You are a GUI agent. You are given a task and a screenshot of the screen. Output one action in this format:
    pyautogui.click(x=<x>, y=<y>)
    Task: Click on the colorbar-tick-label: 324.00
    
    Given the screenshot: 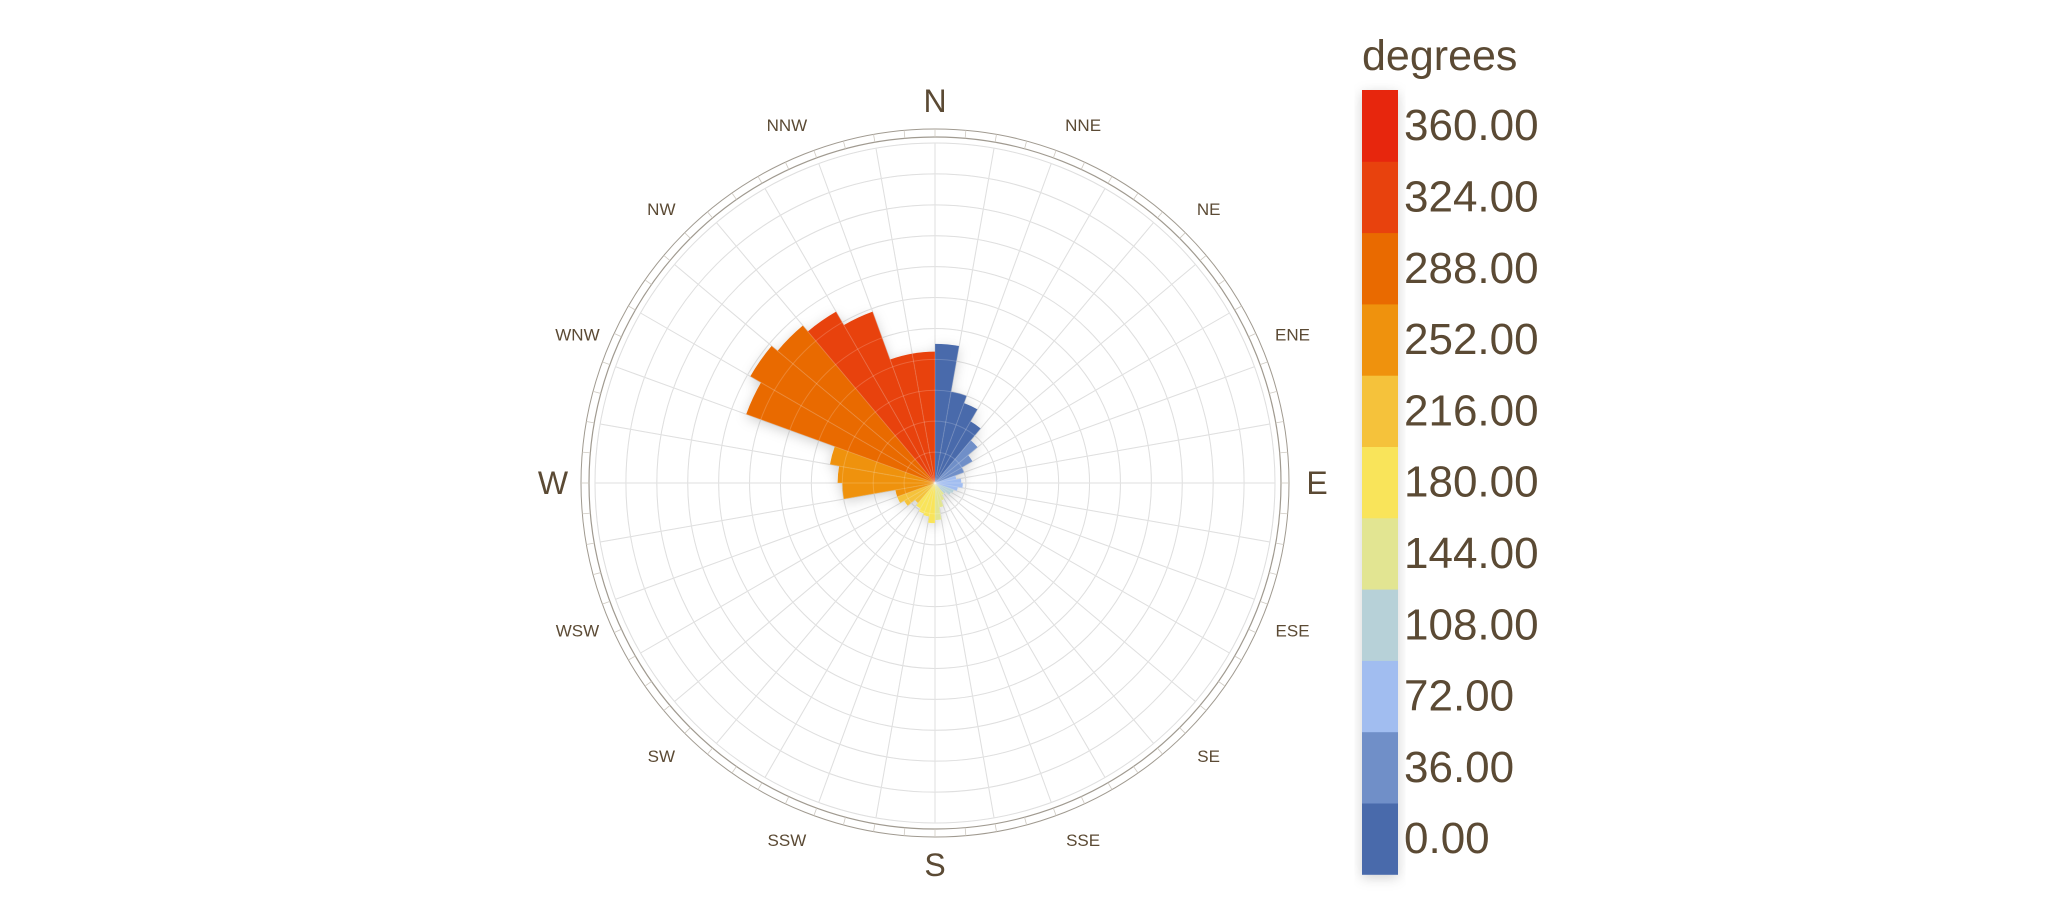 What is the action you would take?
    pyautogui.click(x=1471, y=196)
    